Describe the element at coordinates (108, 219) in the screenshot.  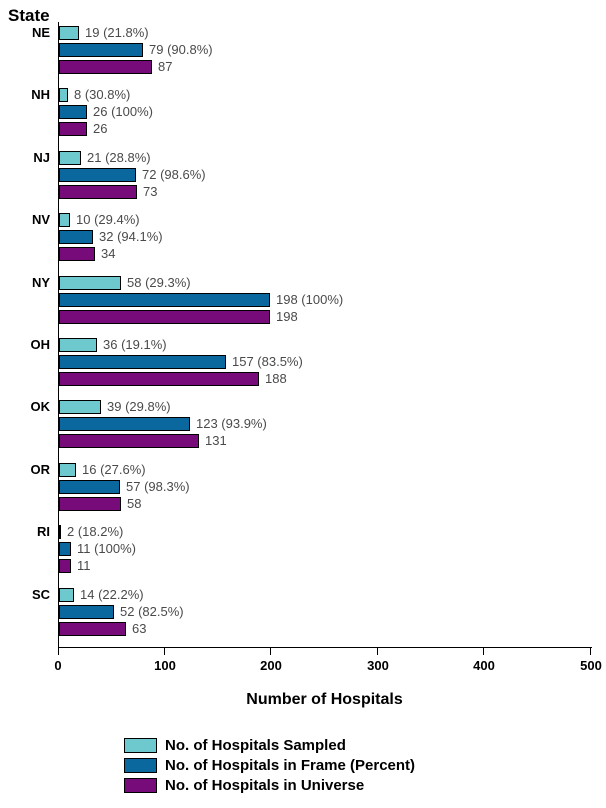
I see `bar-value-label: 10 (29.4%)` at that location.